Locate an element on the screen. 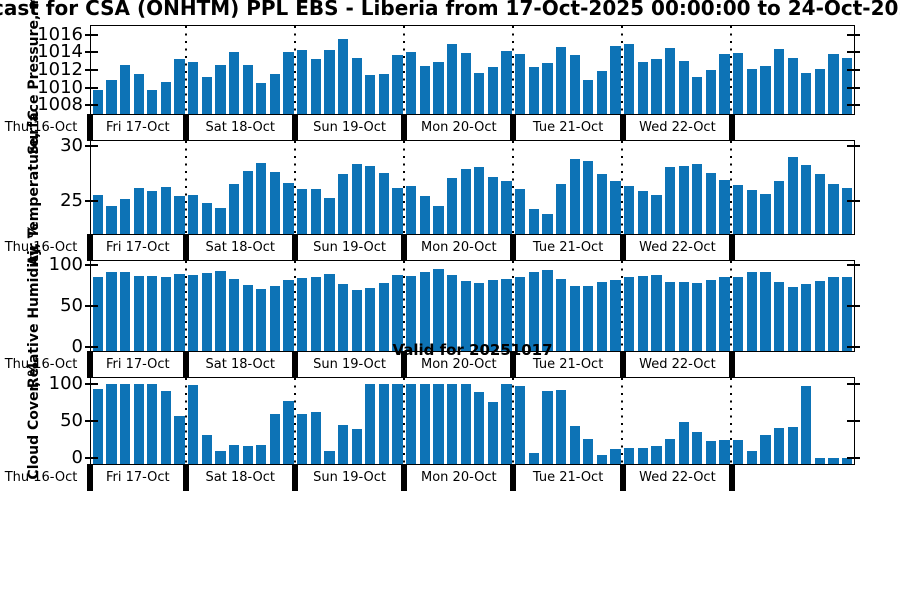 This screenshot has height=600, width=900. day-label: Sat 18-Oct is located at coordinates (240, 127).